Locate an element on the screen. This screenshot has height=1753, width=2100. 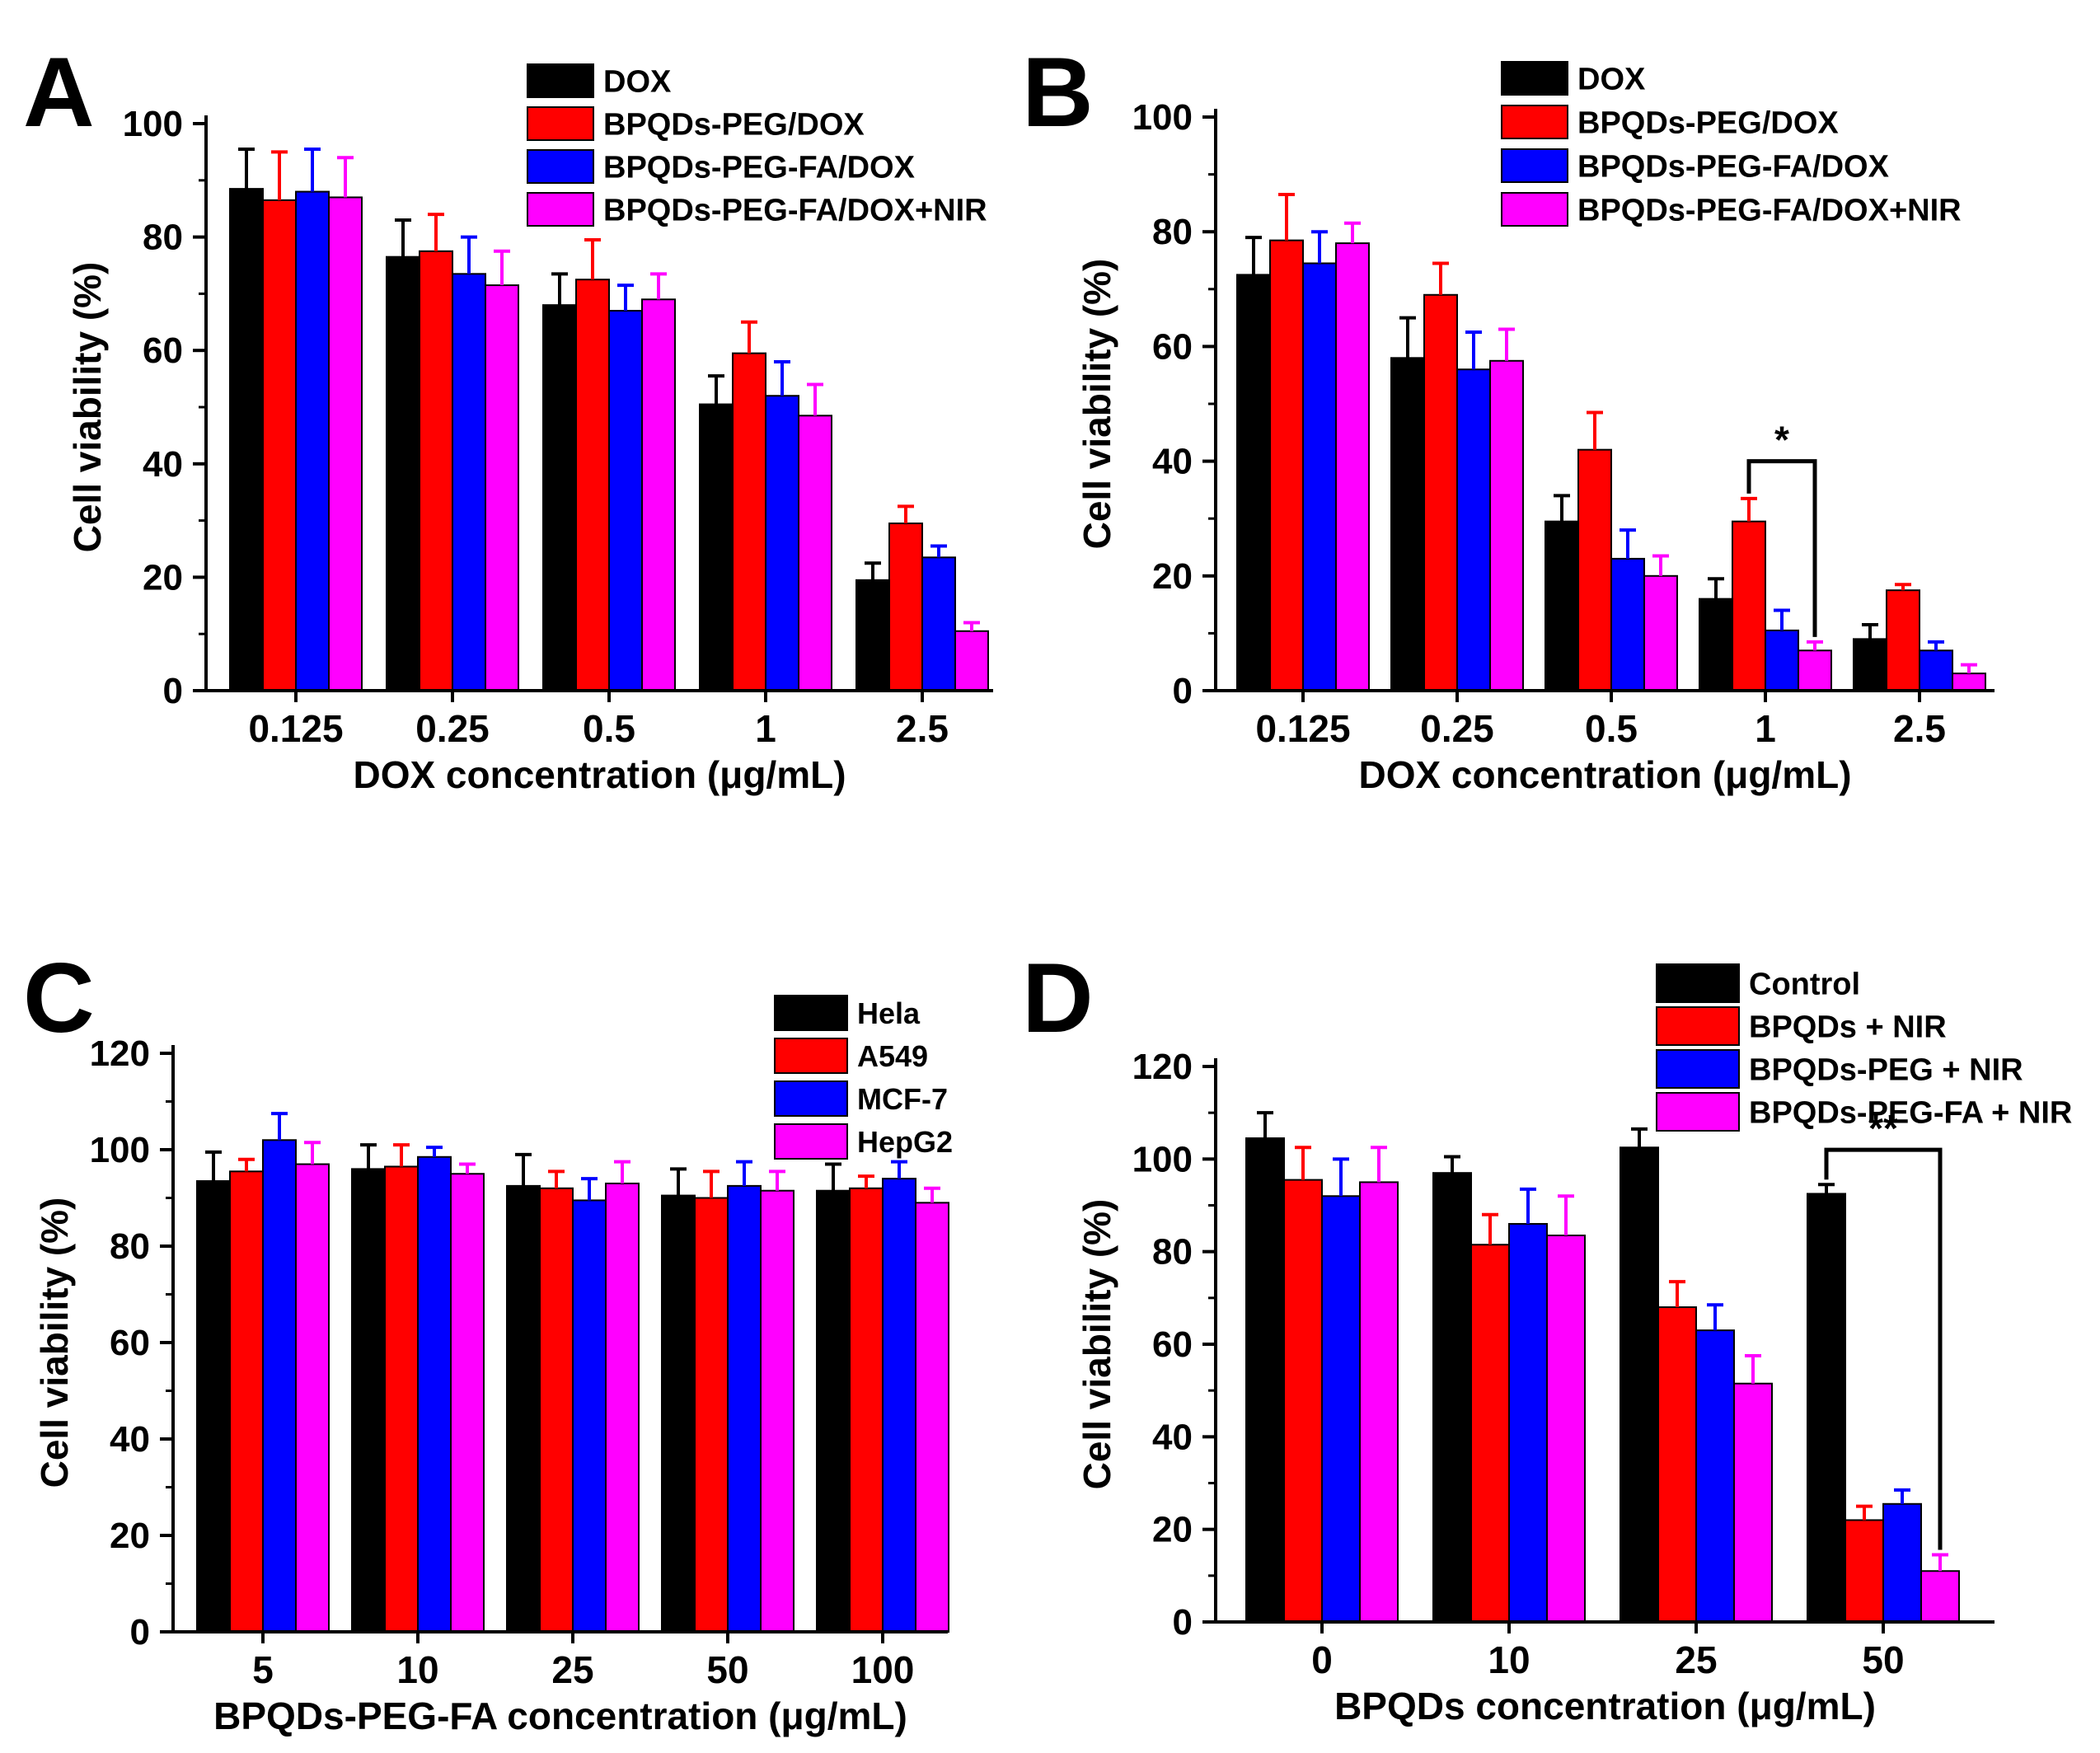
panel-d-y-tick-label: 100 is located at coordinates (1162, 1159).